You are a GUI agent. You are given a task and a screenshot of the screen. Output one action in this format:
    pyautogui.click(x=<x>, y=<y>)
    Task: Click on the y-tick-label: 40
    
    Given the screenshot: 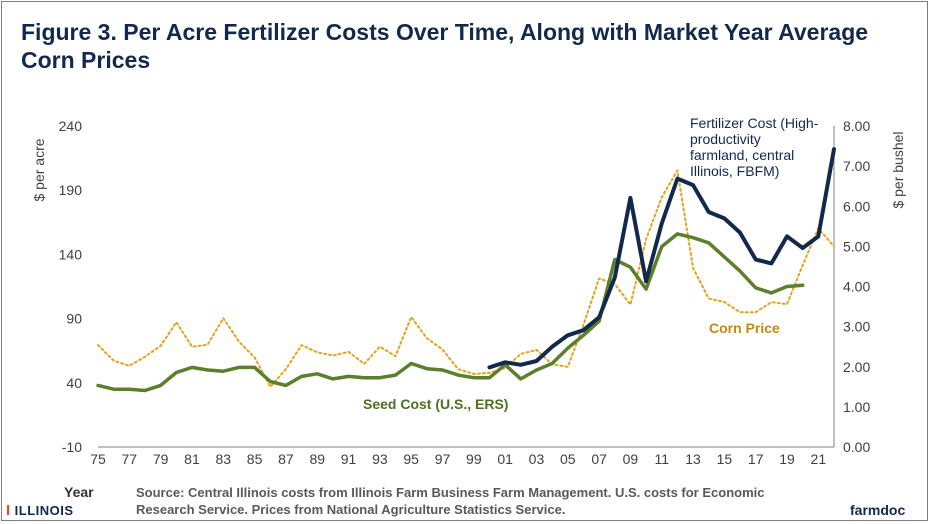 What is the action you would take?
    pyautogui.click(x=74, y=383)
    